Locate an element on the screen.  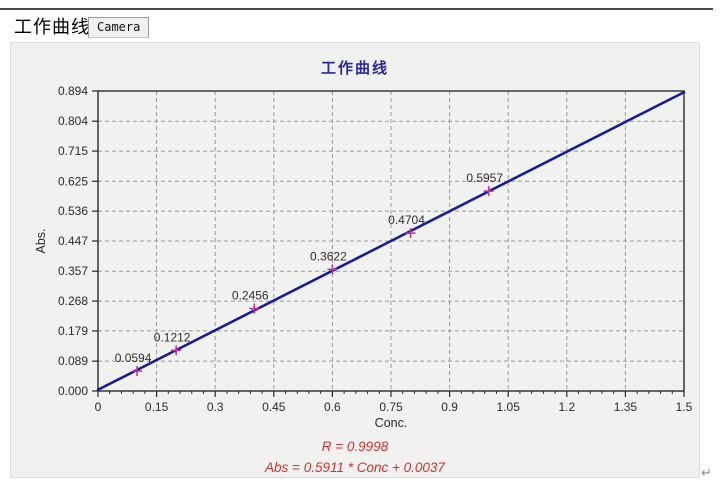
y-tick-label: 0.268 is located at coordinates (73, 301).